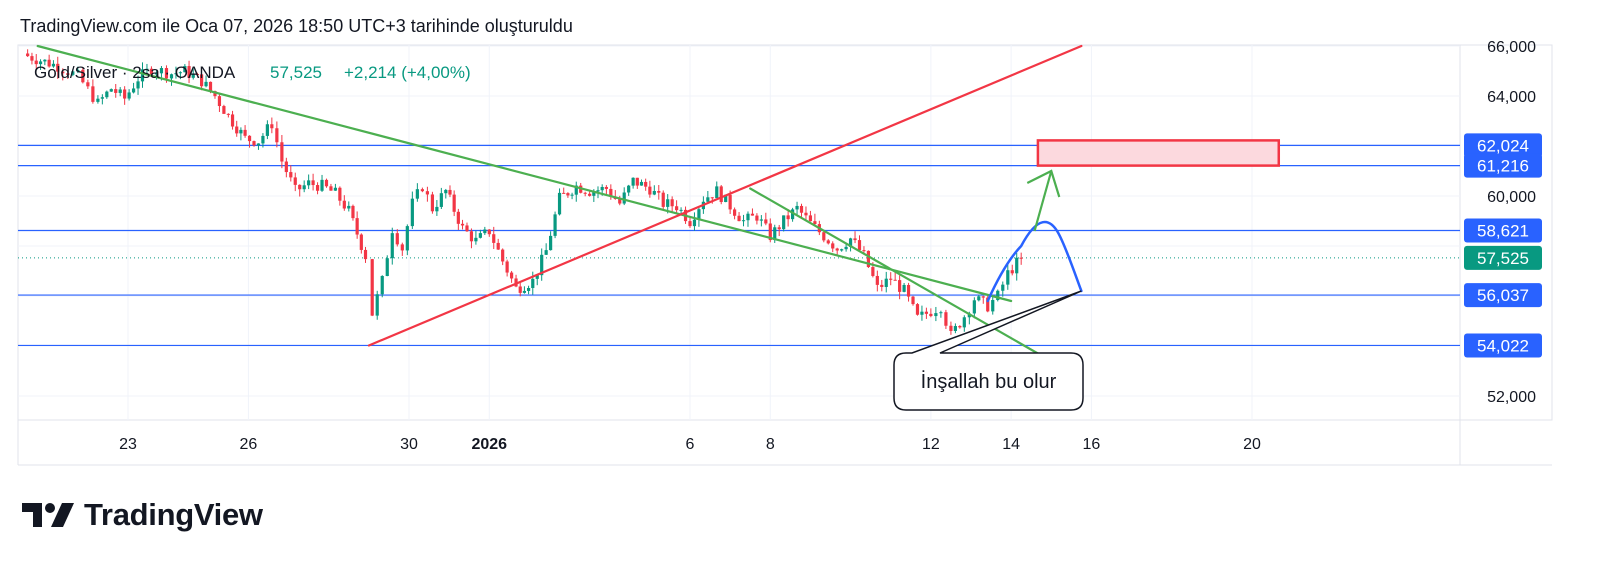 The image size is (1600, 575). Describe the element at coordinates (1034, 261) in the screenshot. I see `projection-curve` at that location.